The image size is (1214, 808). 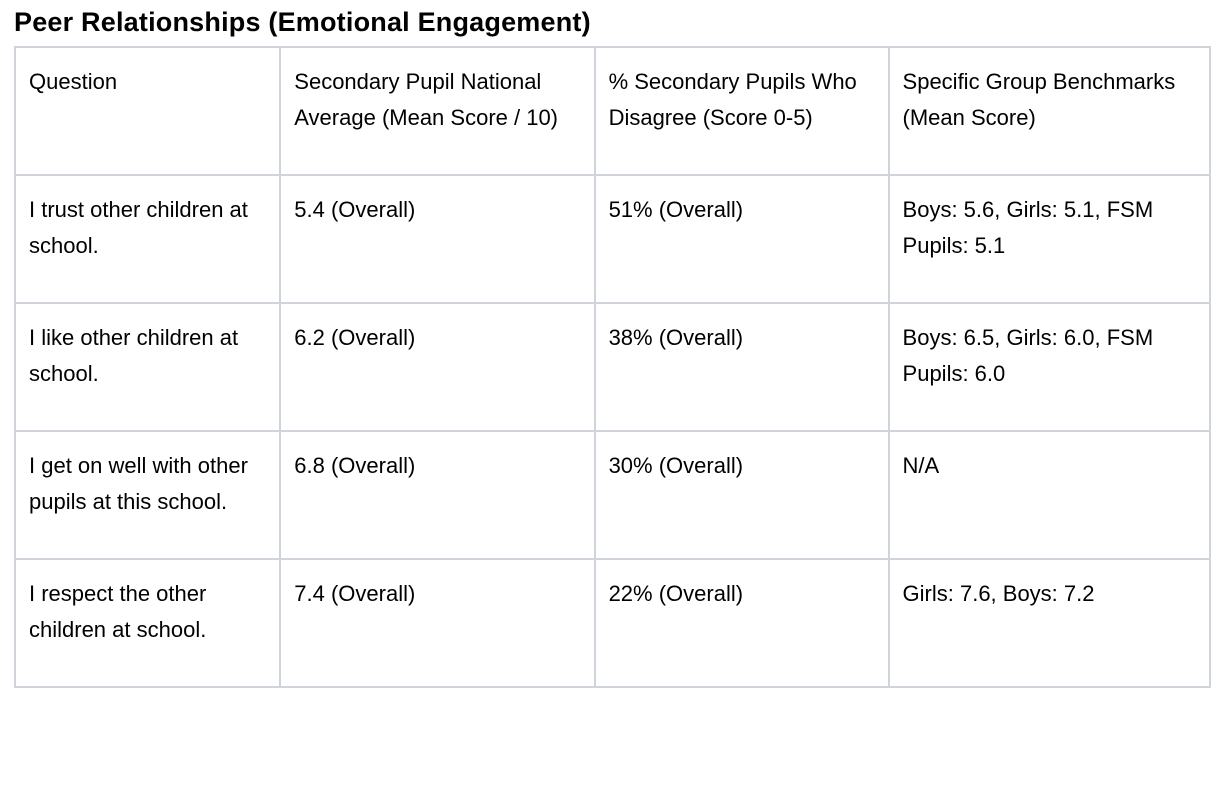 I want to click on column-header-question: Question, so click(x=147, y=111).